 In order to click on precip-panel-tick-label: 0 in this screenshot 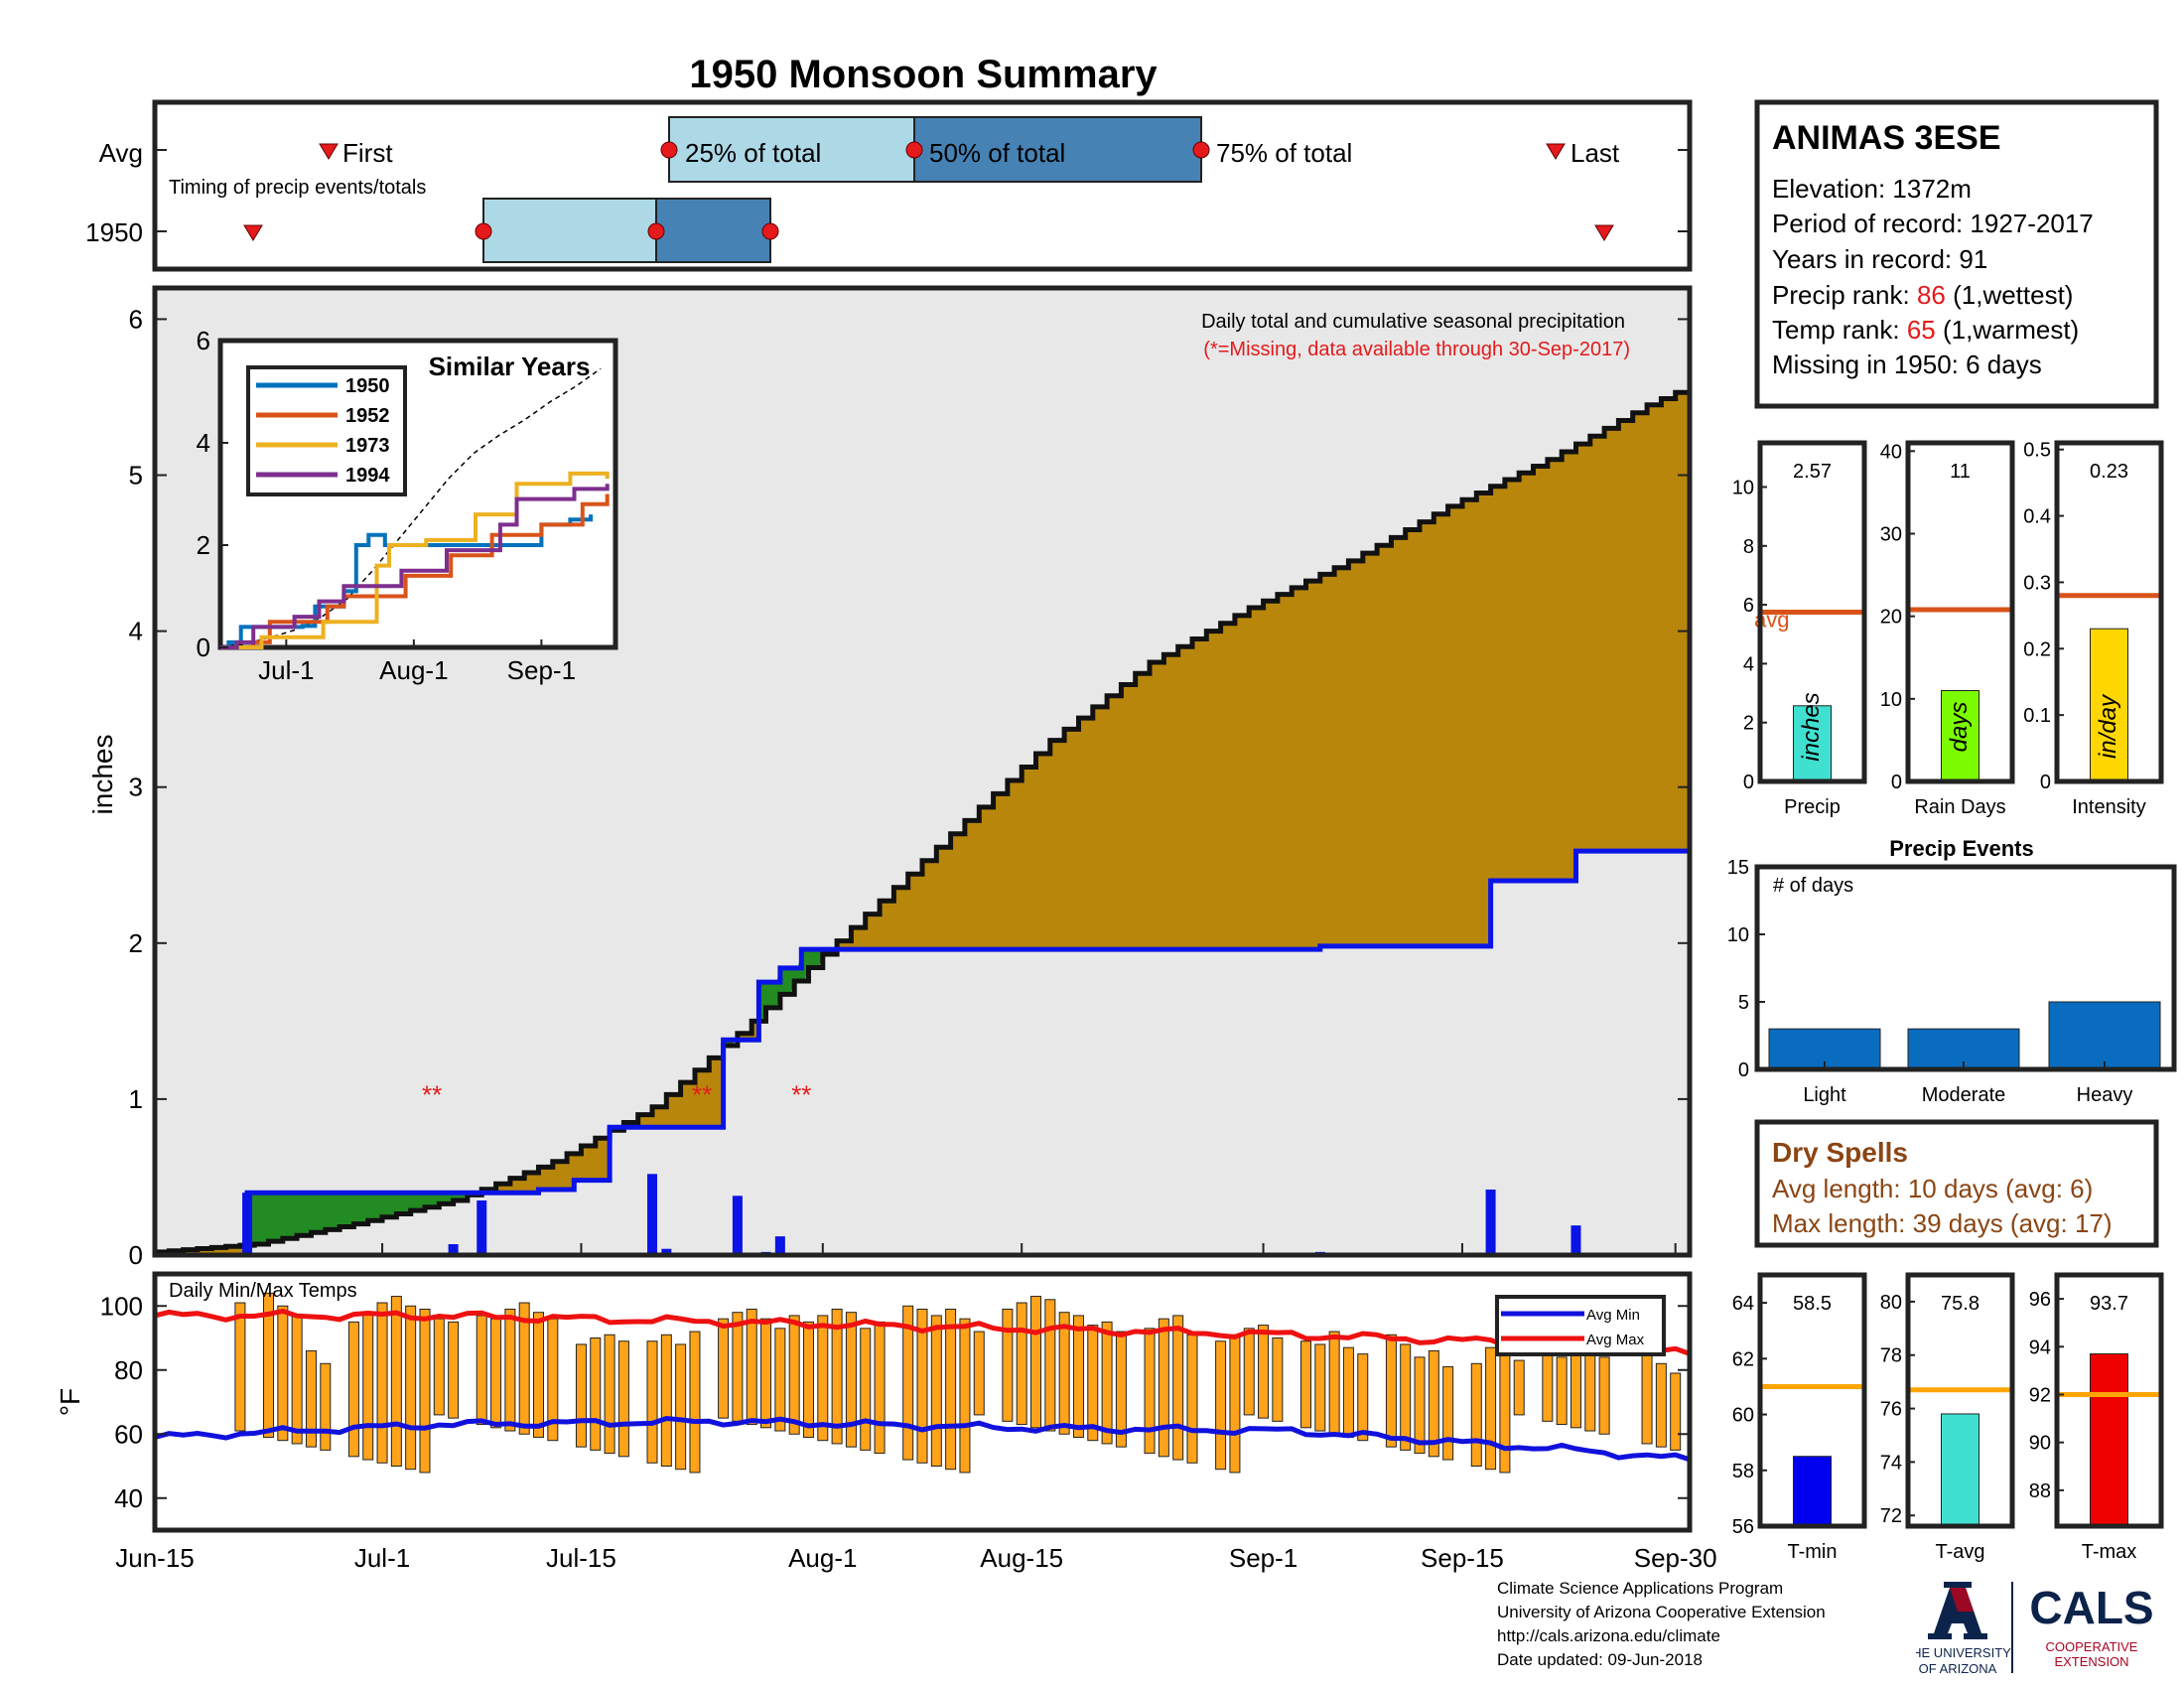, I will do `click(1748, 782)`.